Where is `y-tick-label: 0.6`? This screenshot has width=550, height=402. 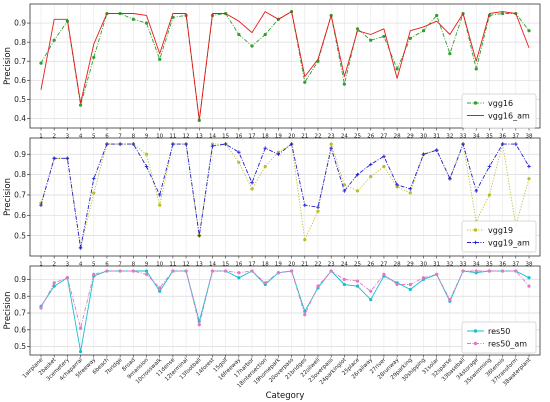
y-tick-label: 0.6 is located at coordinates (20, 80).